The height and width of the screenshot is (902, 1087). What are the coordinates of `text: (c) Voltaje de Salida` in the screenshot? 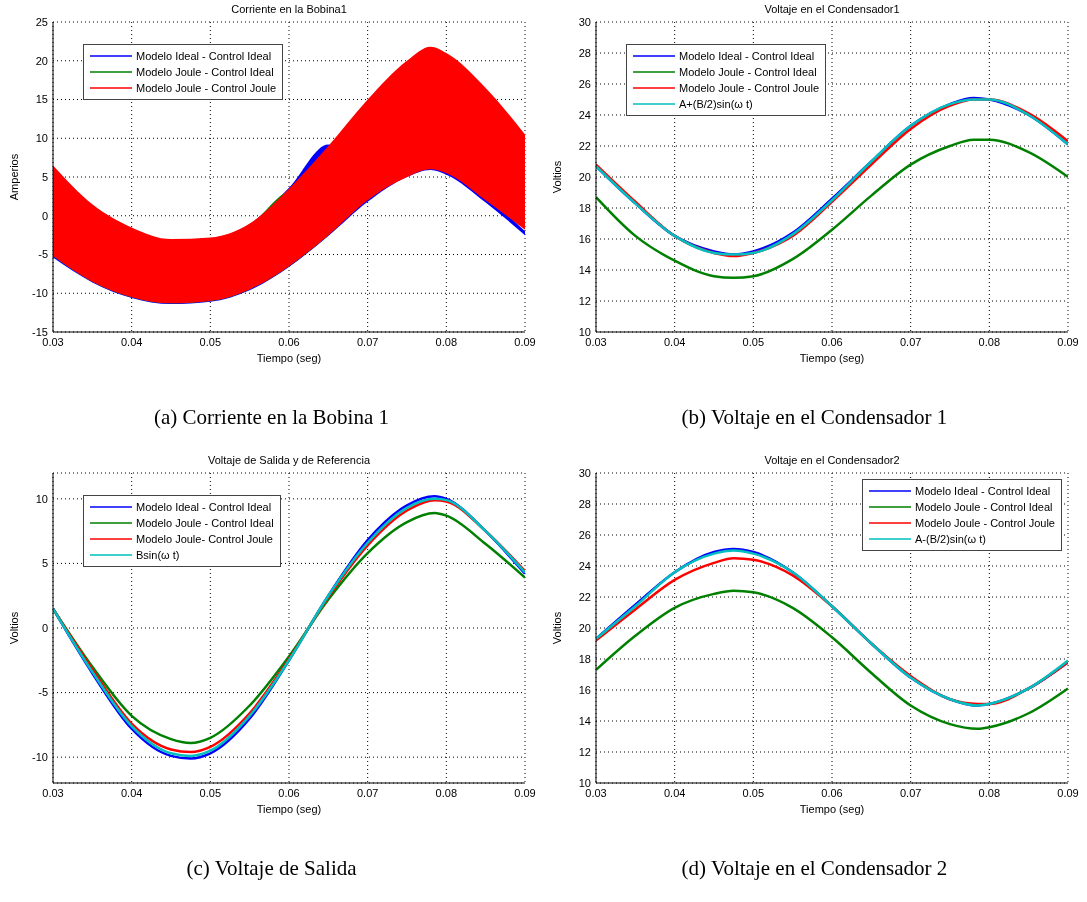 It's located at (271, 868).